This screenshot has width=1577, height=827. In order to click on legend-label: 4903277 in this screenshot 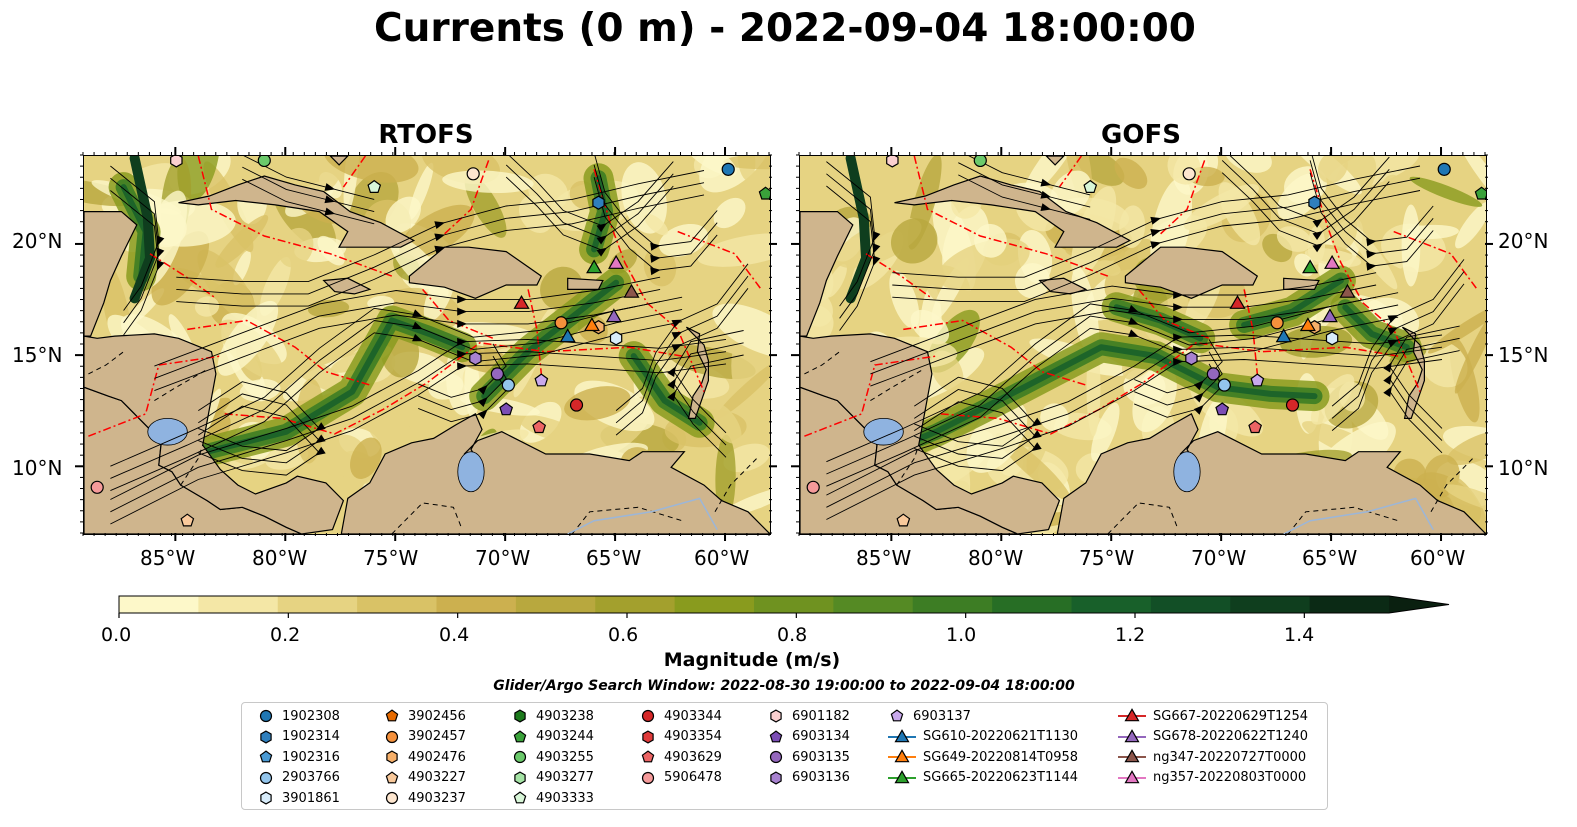, I will do `click(565, 777)`.